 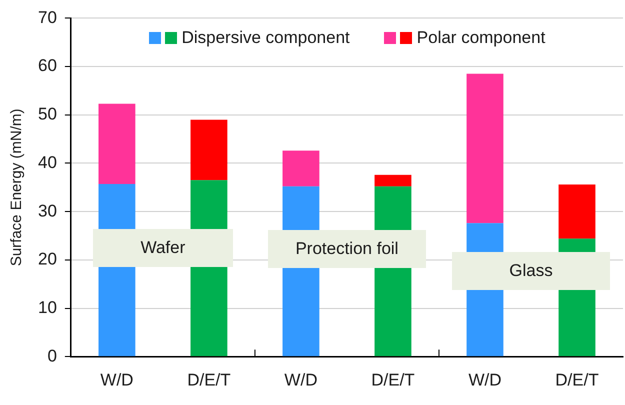 I want to click on annotation: Protection foil, so click(x=346, y=248).